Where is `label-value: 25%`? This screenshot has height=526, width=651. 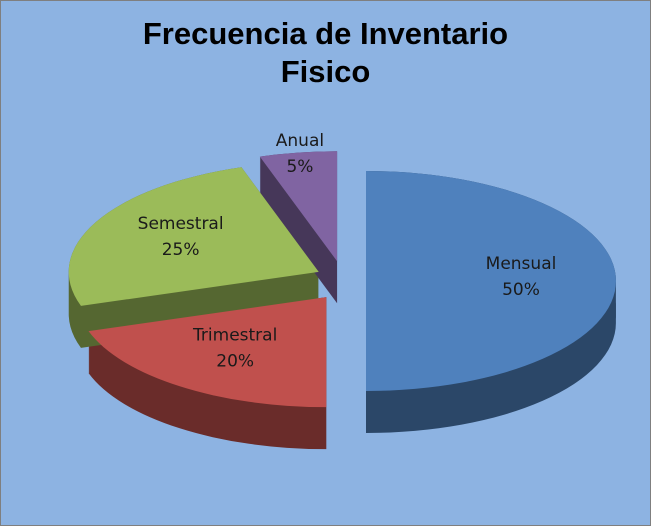
label-value: 25% is located at coordinates (181, 250).